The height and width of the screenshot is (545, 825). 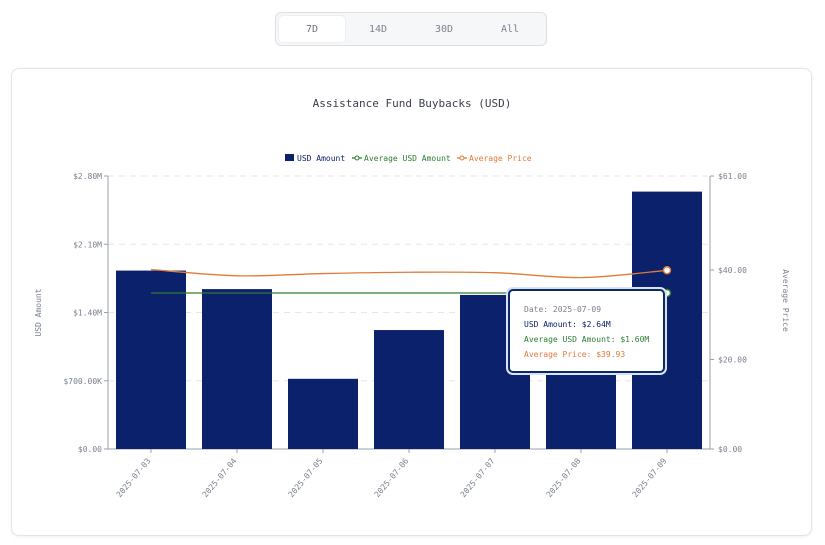 What do you see at coordinates (587, 339) in the screenshot?
I see `tooltip-avg-usd-amount: Average USD Amount: $1.60M` at bounding box center [587, 339].